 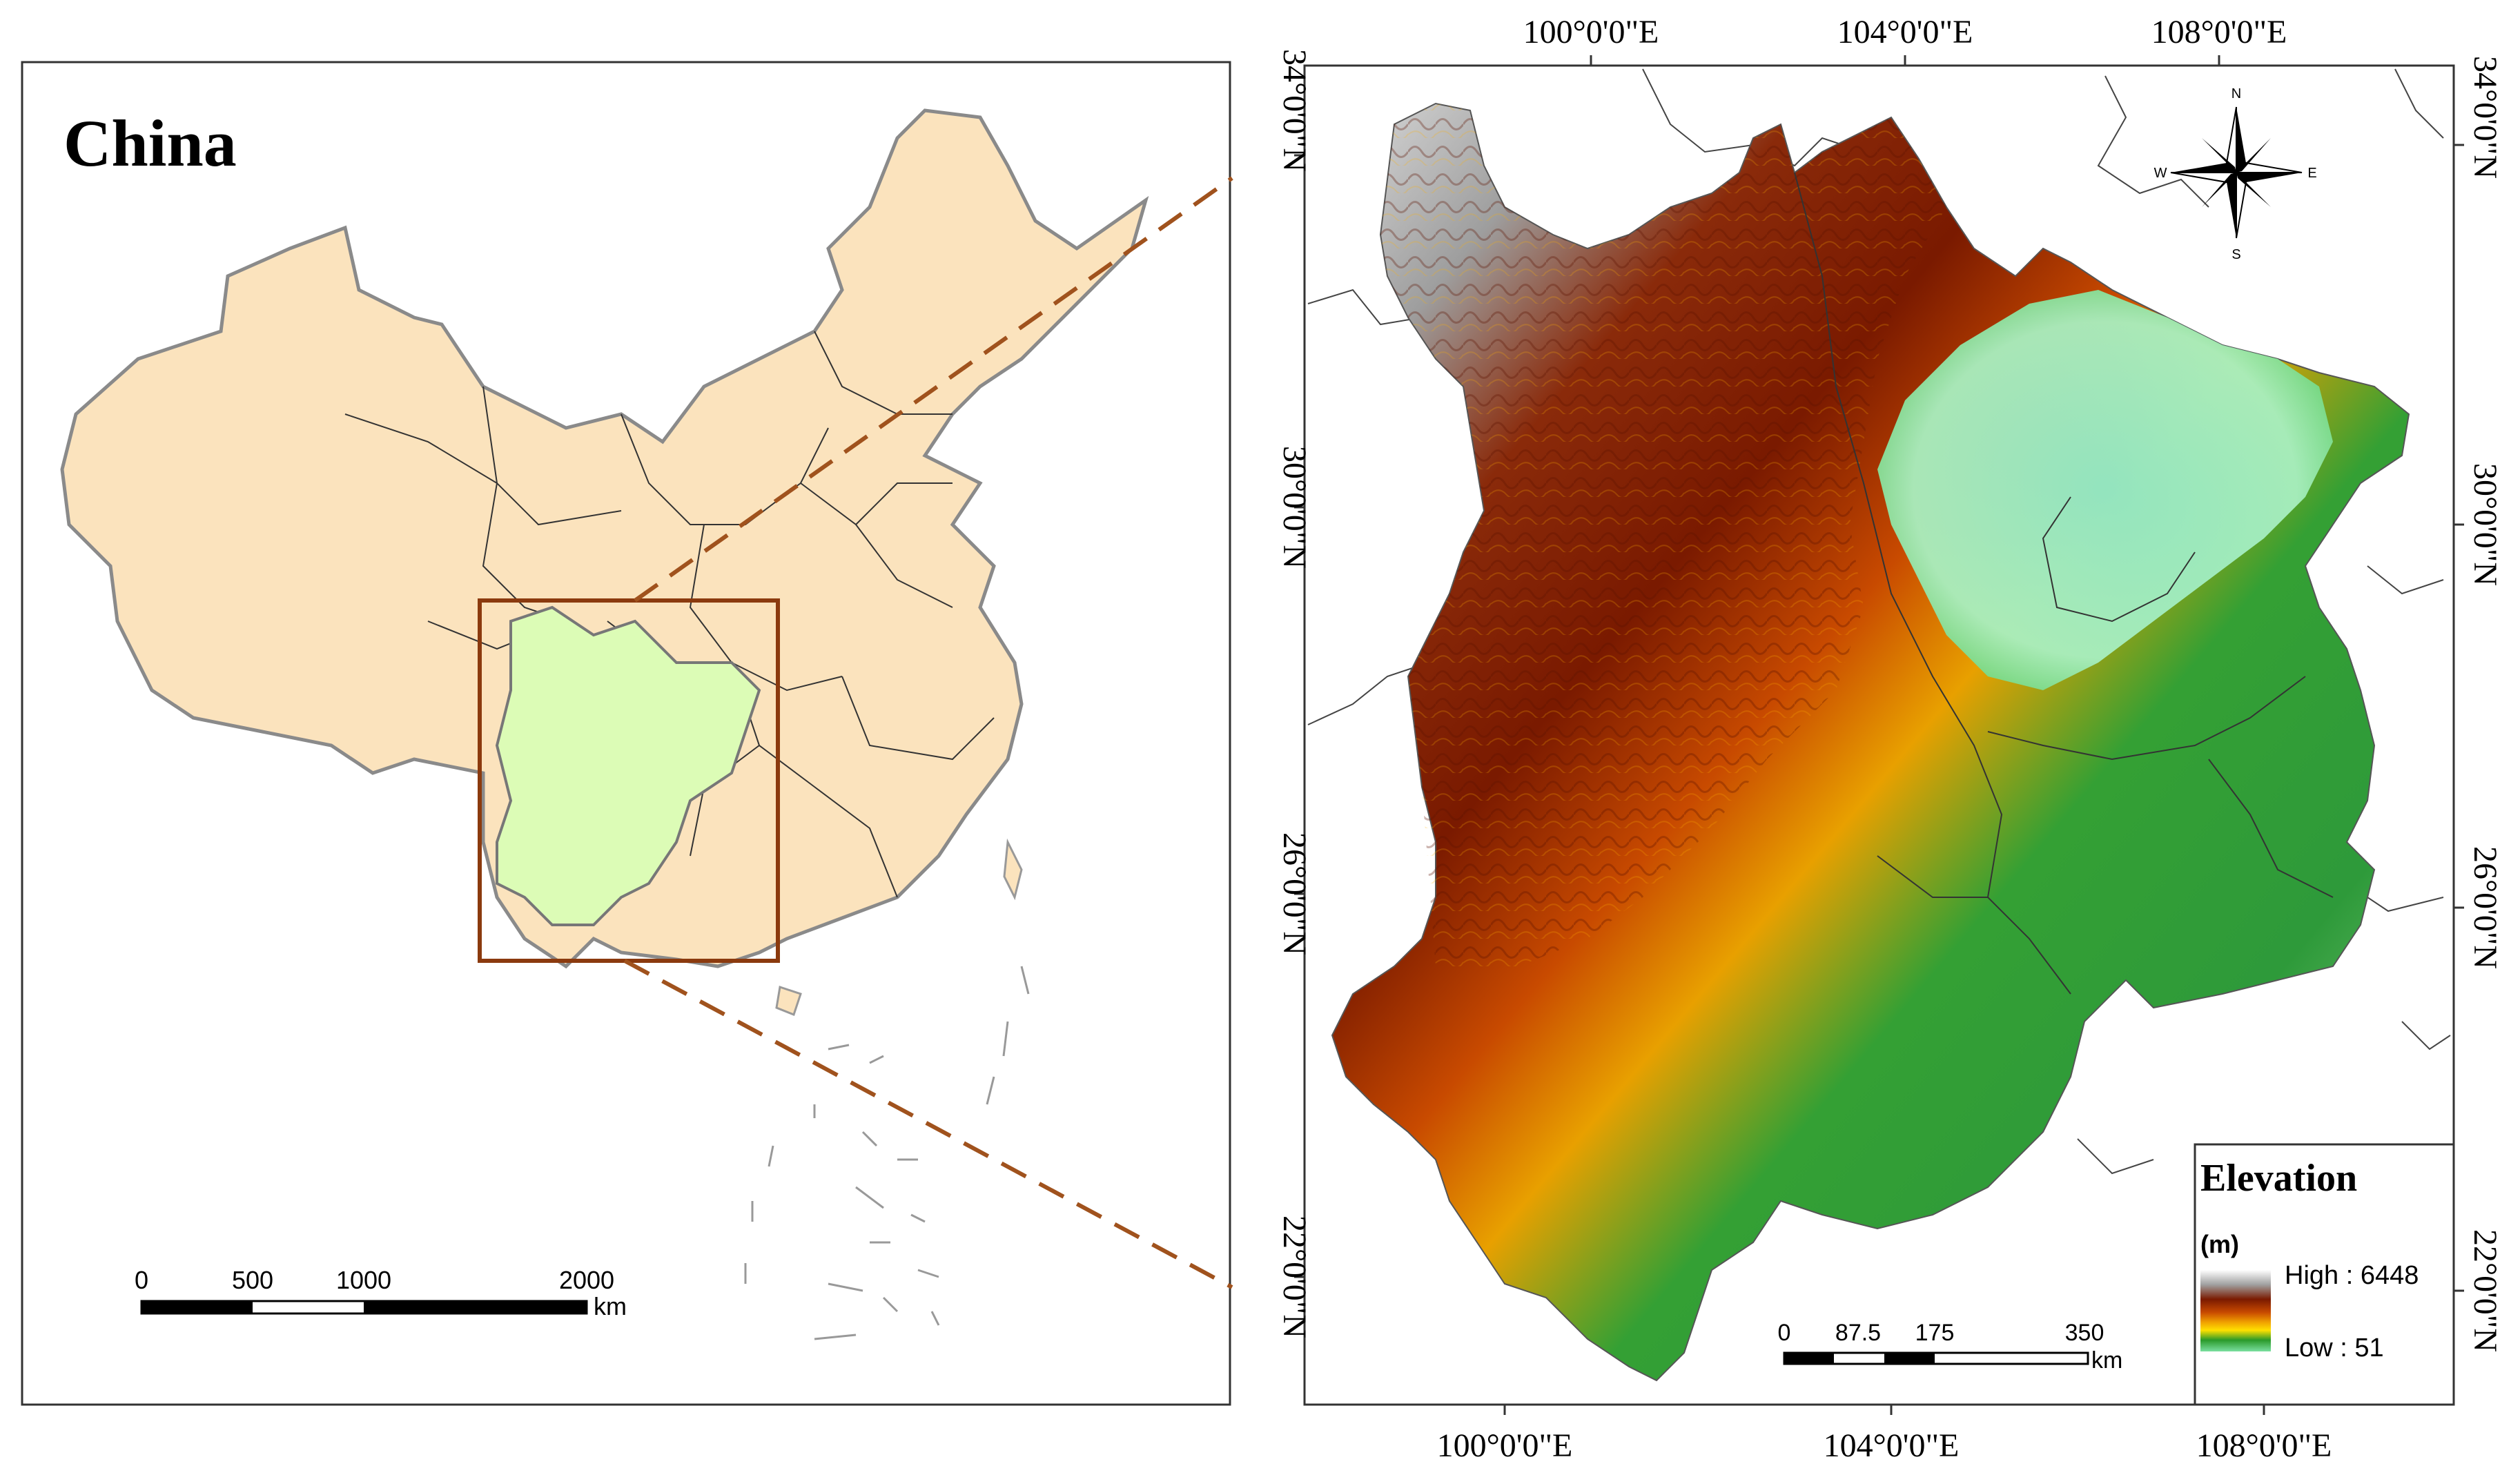 I want to click on right-scalebar-tick-350: 350, so click(x=2084, y=1333).